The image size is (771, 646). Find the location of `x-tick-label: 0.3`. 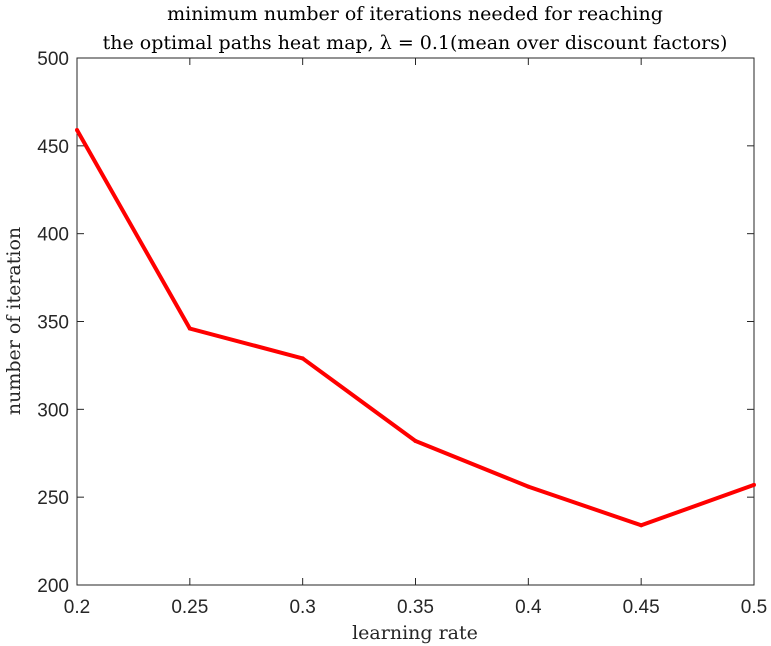

x-tick-label: 0.3 is located at coordinates (302, 607).